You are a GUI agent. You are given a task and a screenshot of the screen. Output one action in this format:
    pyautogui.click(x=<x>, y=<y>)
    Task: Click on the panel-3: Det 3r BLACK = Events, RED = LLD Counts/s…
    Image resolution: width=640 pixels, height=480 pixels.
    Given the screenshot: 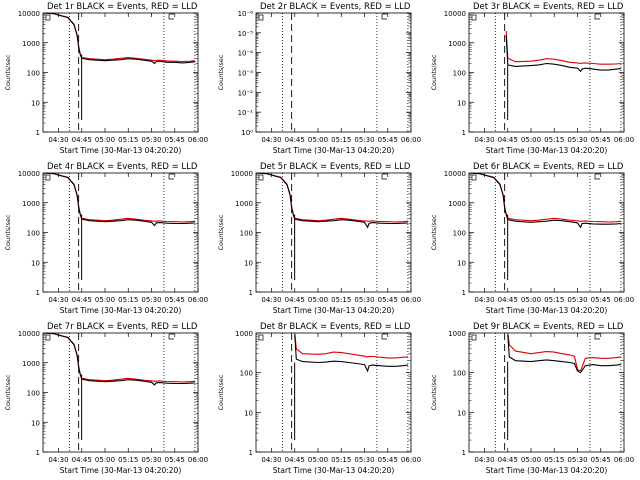 What is the action you would take?
    pyautogui.click(x=532, y=78)
    